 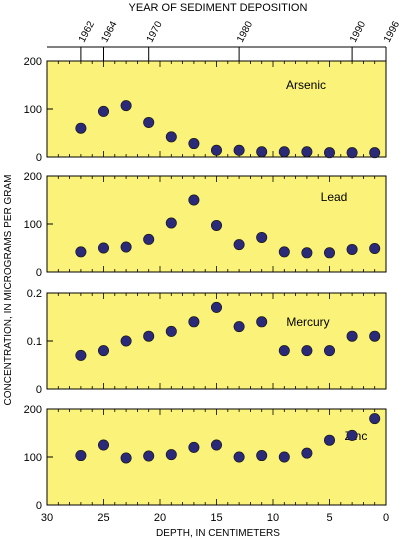 What do you see at coordinates (307, 322) in the screenshot?
I see `series-label-mercury: Mercury` at bounding box center [307, 322].